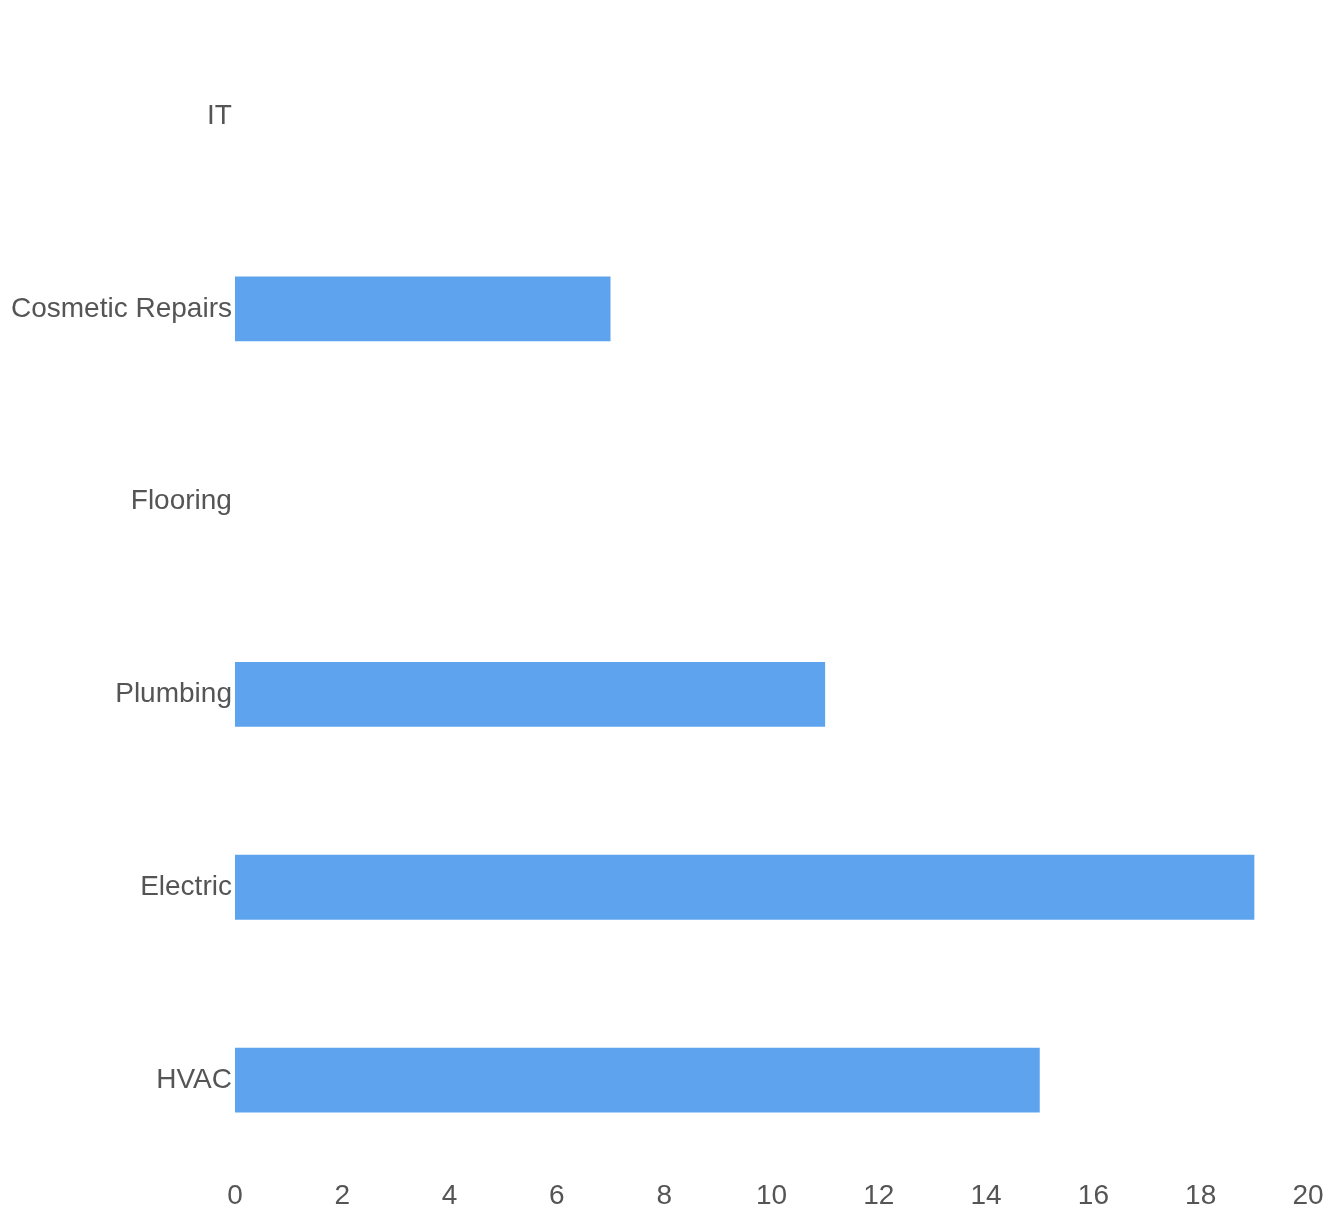  Describe the element at coordinates (1308, 1194) in the screenshot. I see `x-tick-label: 20` at that location.